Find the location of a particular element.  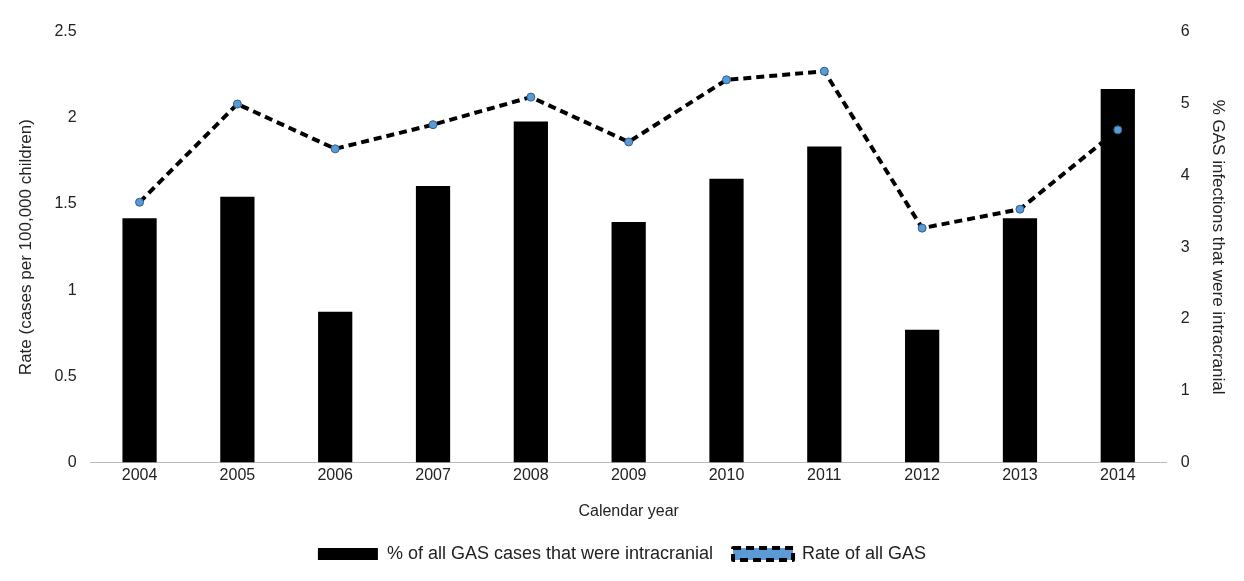

x-tick-label: 2010 is located at coordinates (726, 474).